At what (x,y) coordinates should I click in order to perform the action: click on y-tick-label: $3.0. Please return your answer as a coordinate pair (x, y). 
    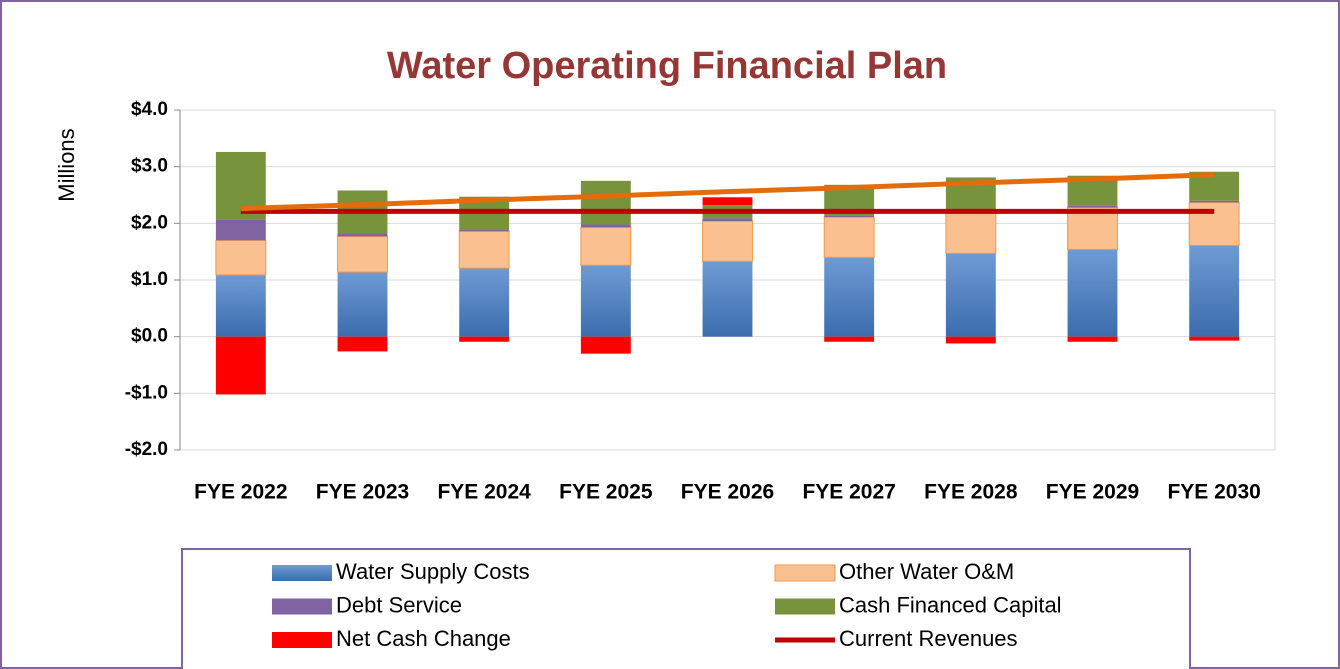
    Looking at the image, I should click on (149, 166).